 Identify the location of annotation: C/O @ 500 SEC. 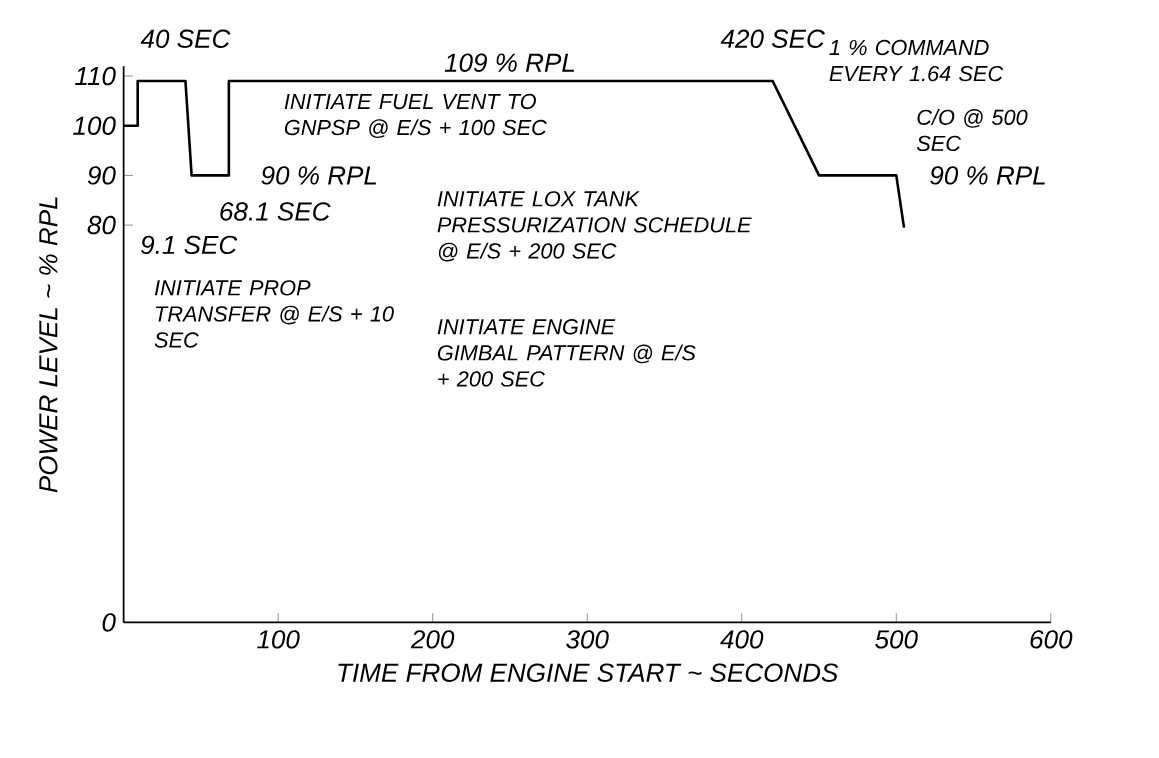
(972, 129).